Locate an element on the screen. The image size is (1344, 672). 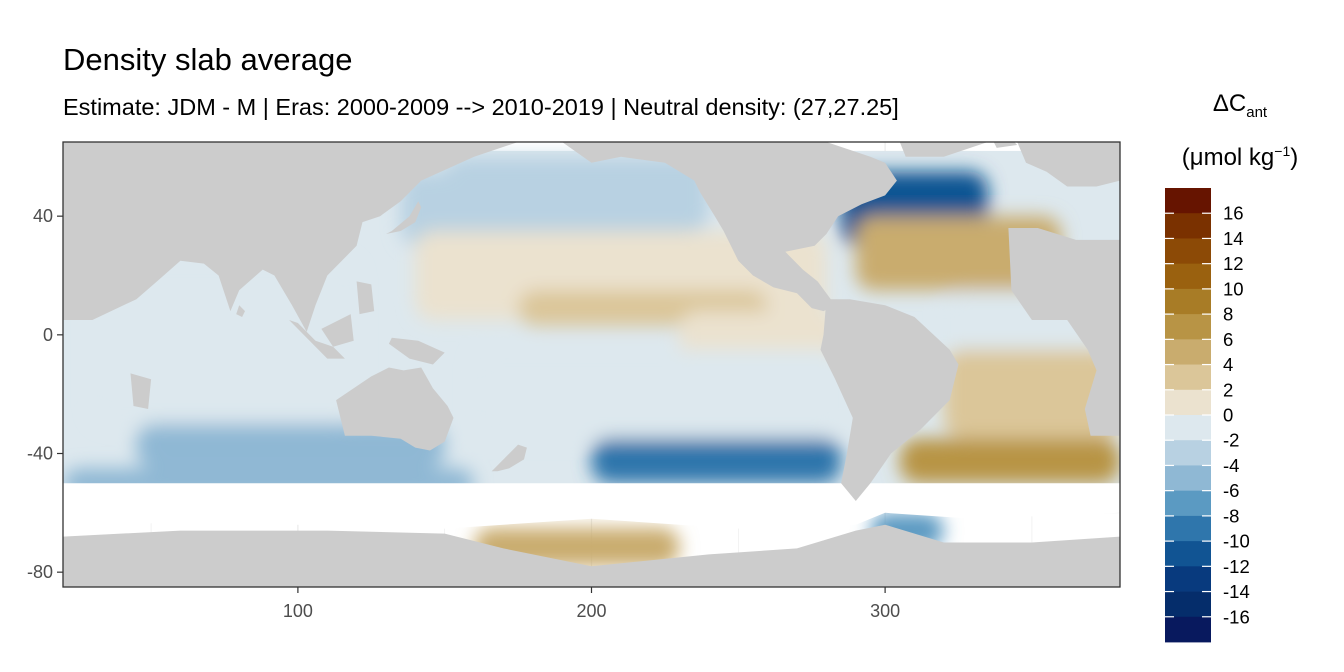
x-axis: 100 200 300 is located at coordinates (591, 604).